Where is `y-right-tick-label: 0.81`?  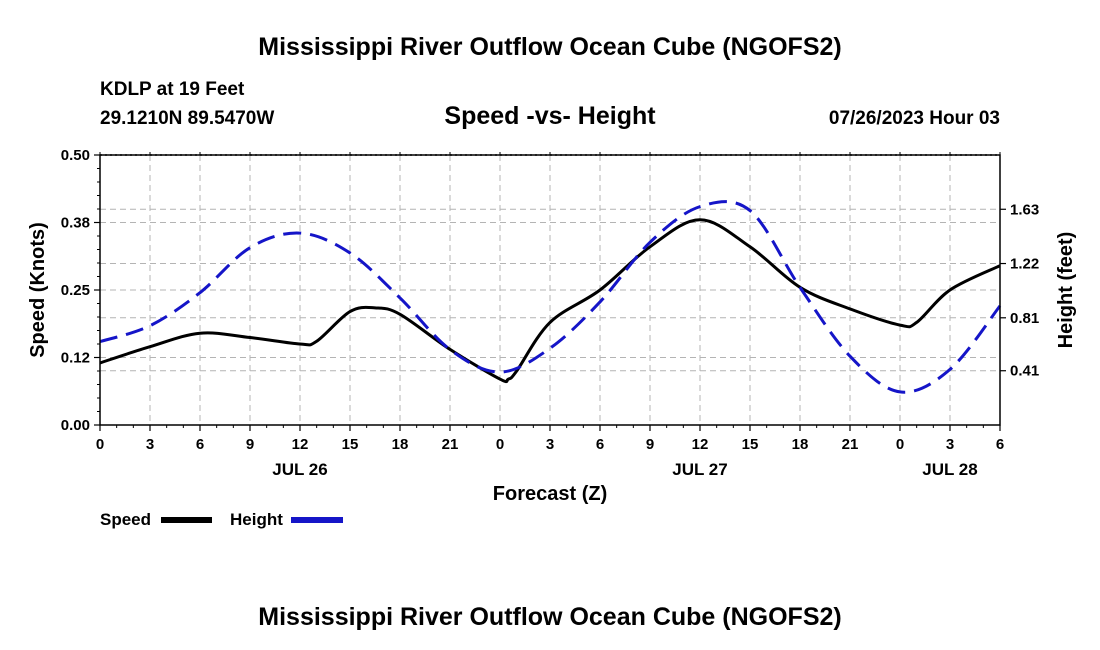 y-right-tick-label: 0.81 is located at coordinates (1024, 318).